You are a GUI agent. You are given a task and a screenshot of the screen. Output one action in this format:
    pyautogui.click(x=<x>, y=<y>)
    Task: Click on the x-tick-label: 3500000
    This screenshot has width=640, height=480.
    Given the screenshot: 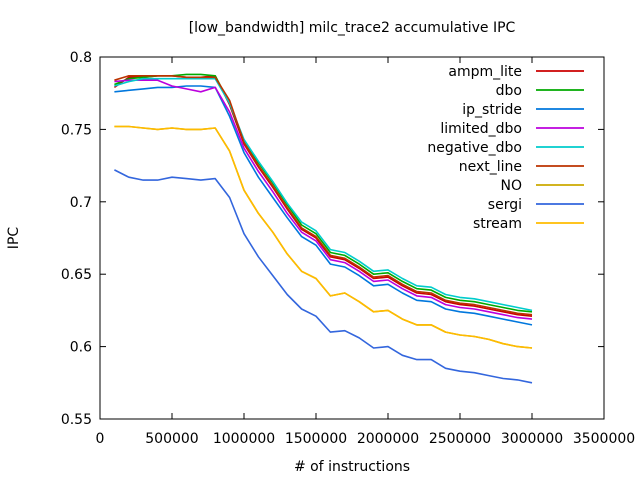 What is the action you would take?
    pyautogui.click(x=604, y=439)
    